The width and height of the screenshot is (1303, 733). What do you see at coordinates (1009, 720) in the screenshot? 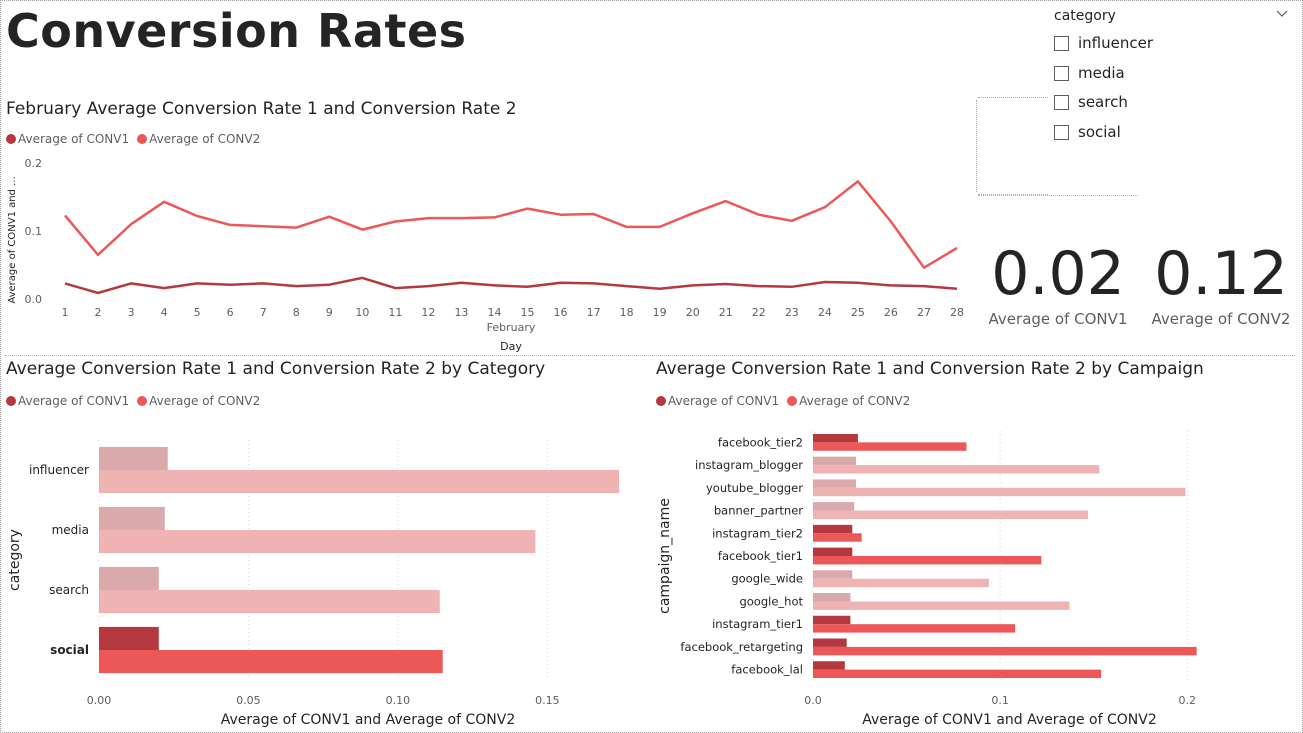
I see `x-axis-label: Average of CONV1 and Average of CONV2` at bounding box center [1009, 720].